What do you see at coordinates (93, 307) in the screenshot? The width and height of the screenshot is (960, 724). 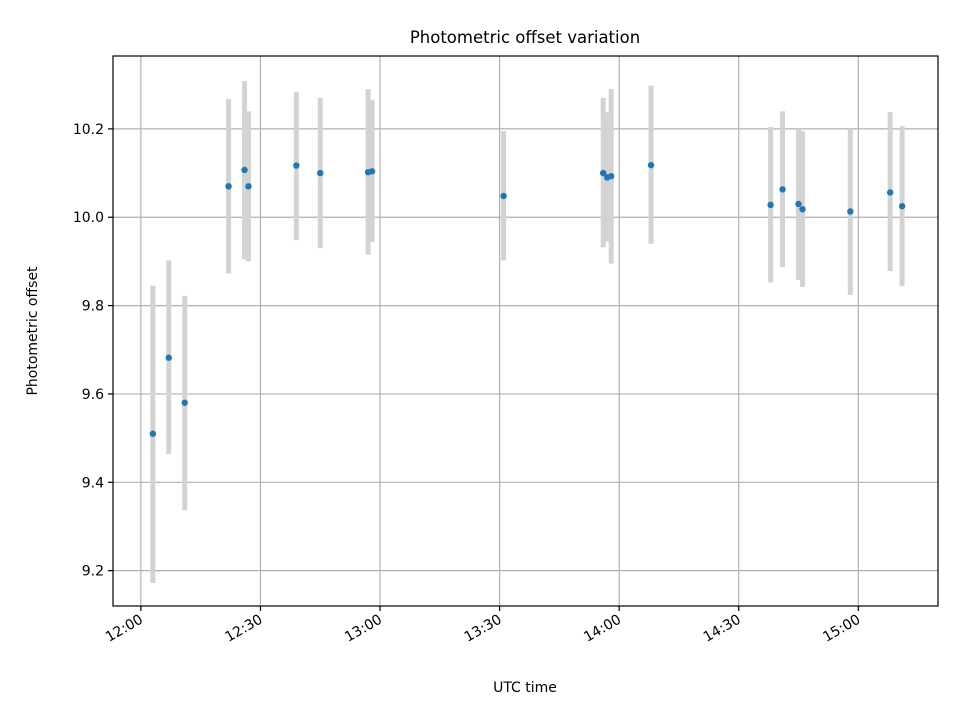 I see `y-tick-label: 9.8` at bounding box center [93, 307].